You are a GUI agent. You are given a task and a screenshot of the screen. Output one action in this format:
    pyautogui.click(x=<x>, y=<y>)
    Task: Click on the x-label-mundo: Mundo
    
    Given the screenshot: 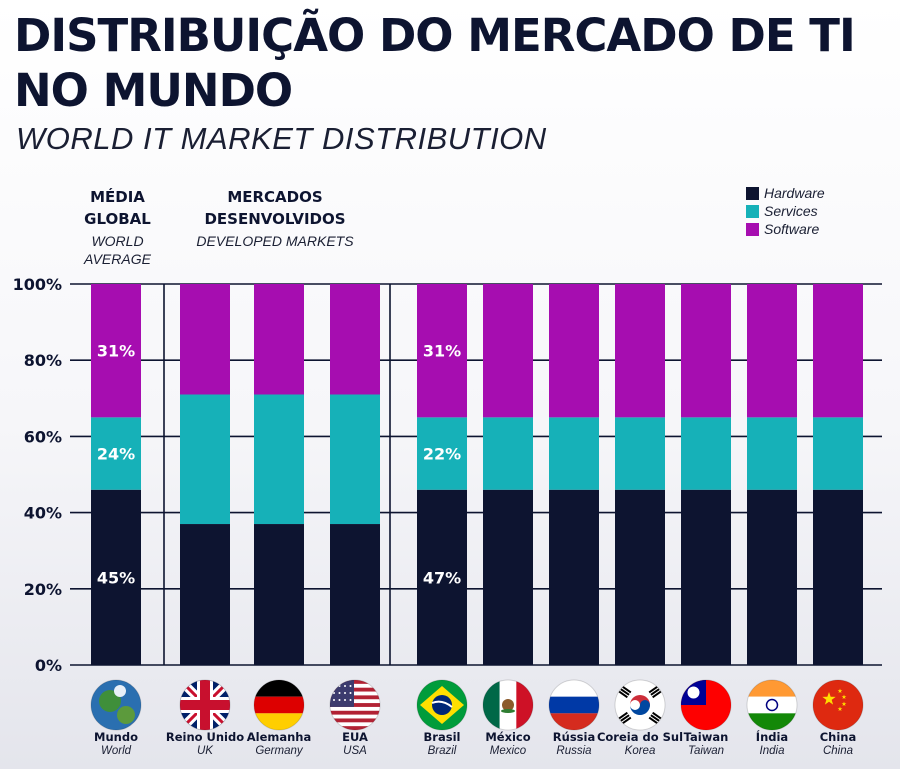 What is the action you would take?
    pyautogui.click(x=116, y=737)
    